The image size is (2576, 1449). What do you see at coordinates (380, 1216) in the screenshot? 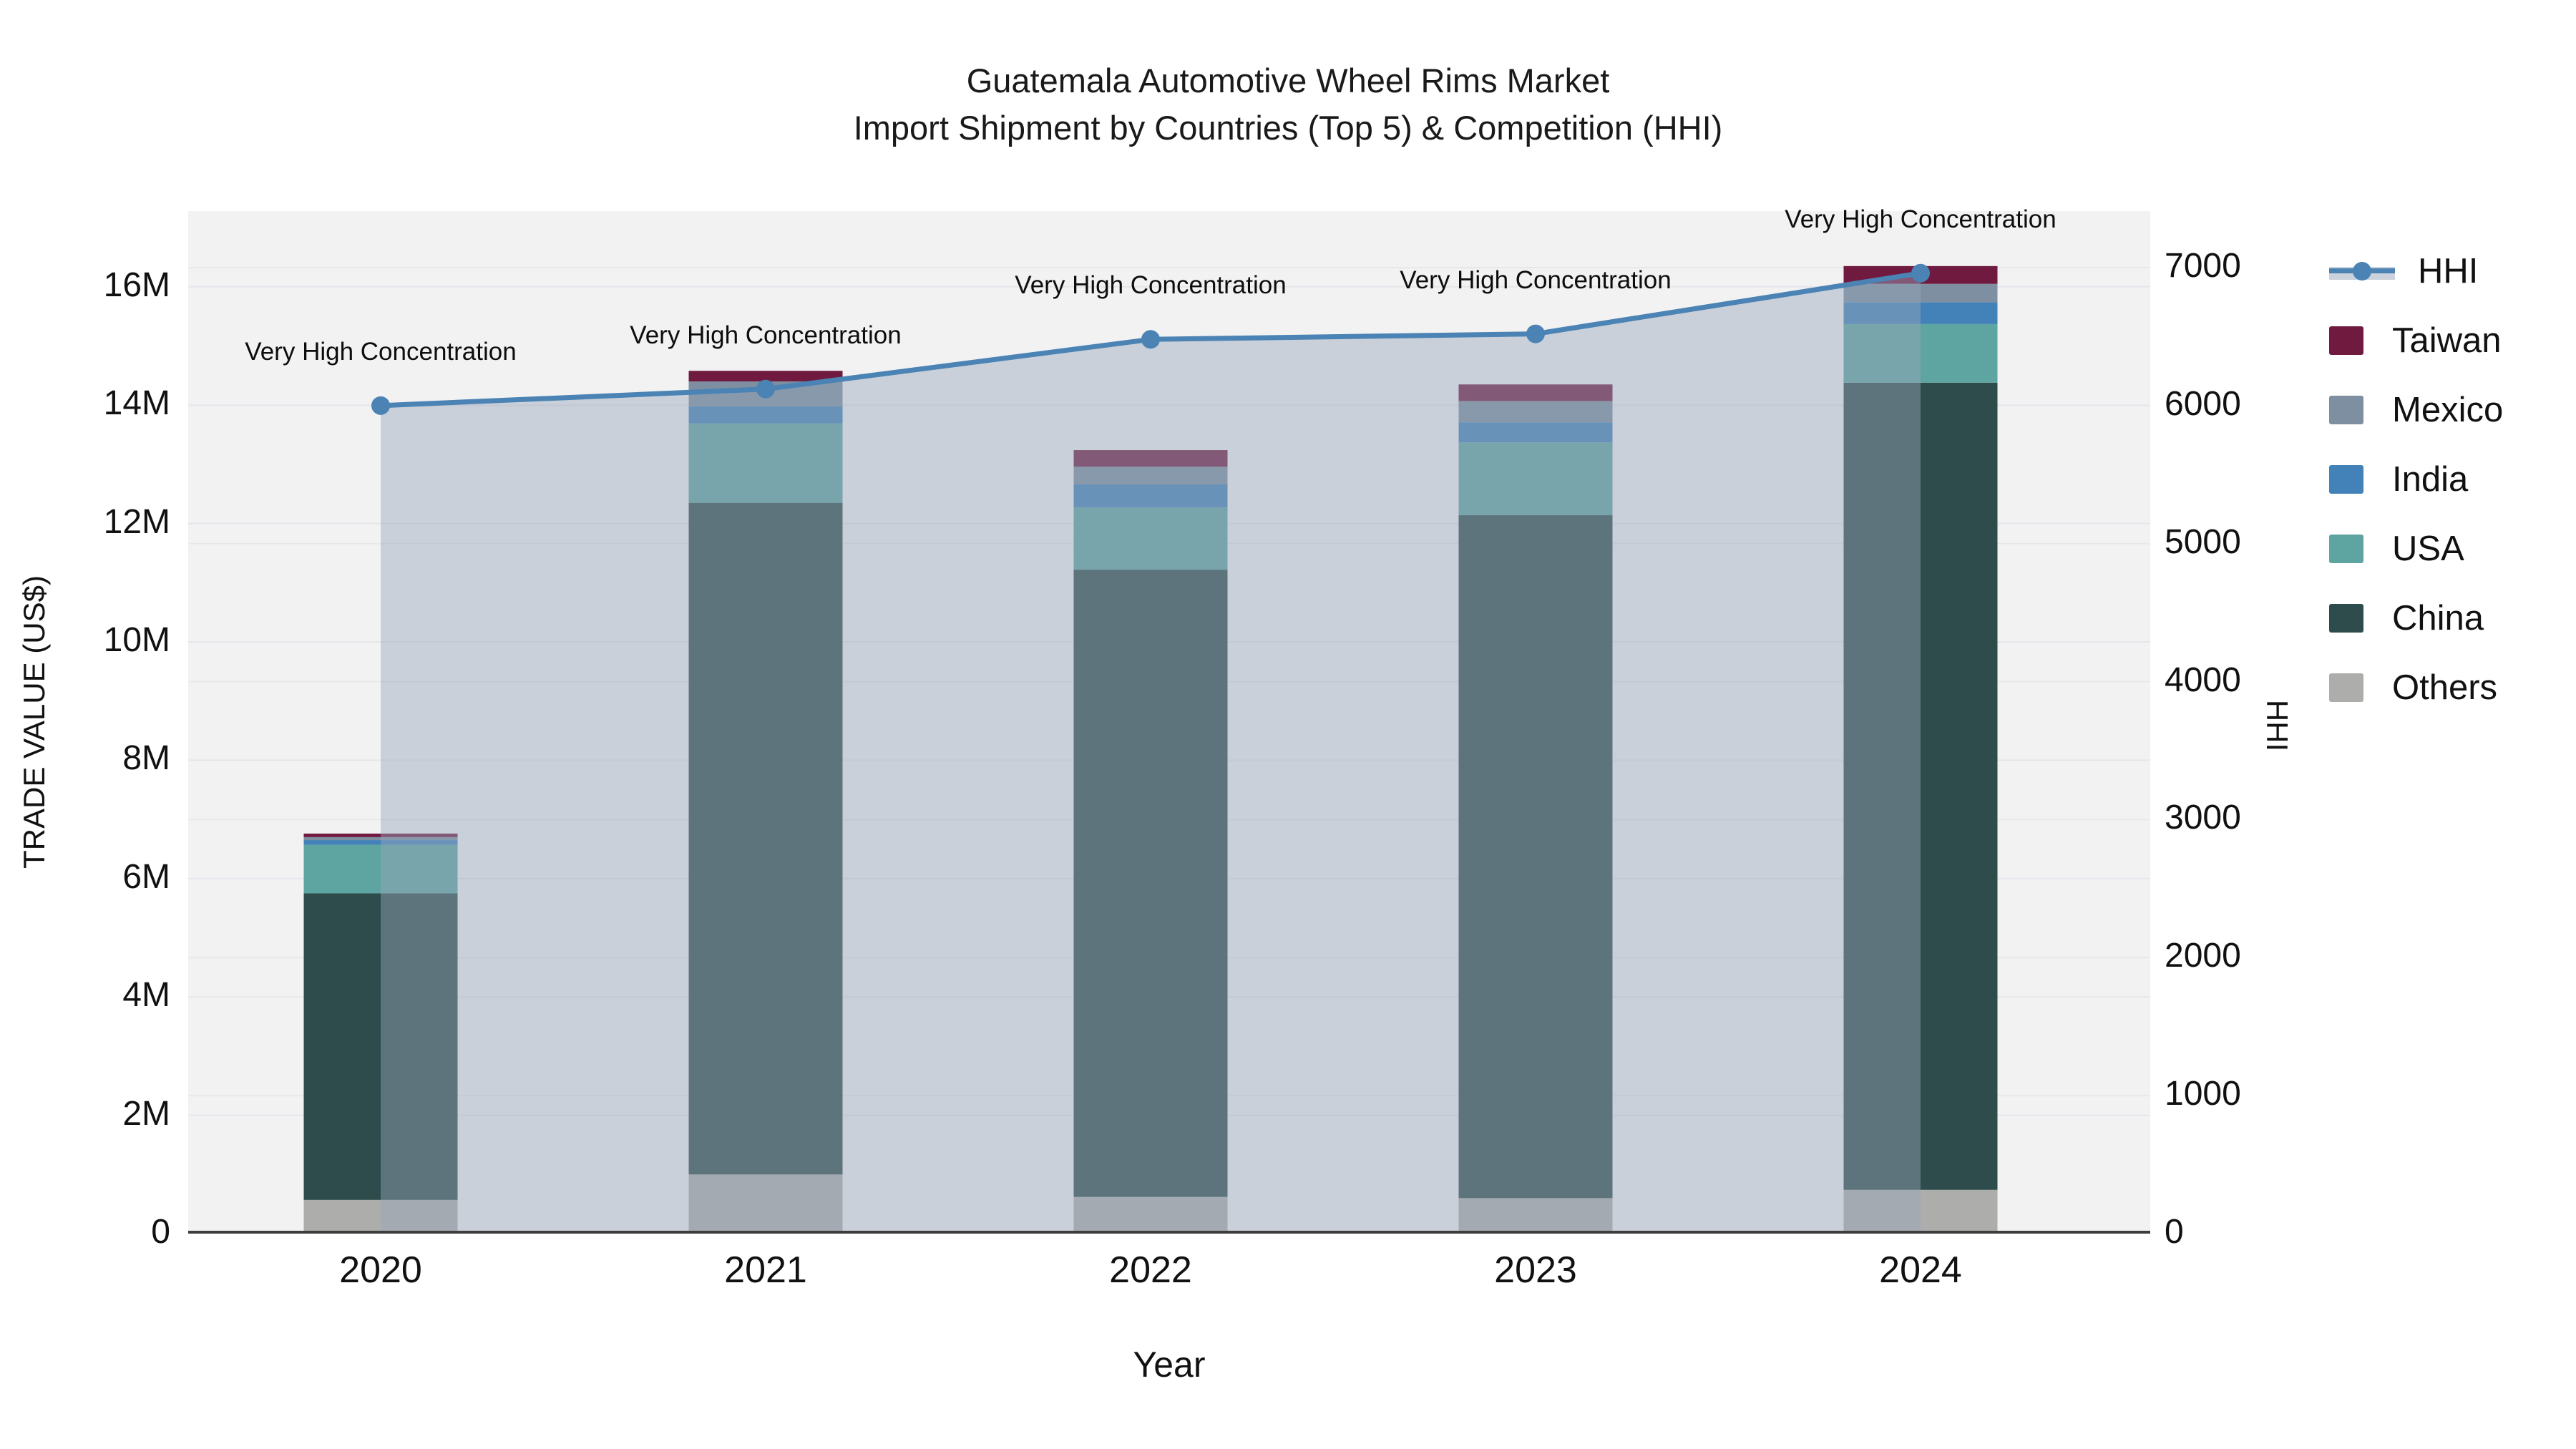
I see `bar-segment-others-2020` at bounding box center [380, 1216].